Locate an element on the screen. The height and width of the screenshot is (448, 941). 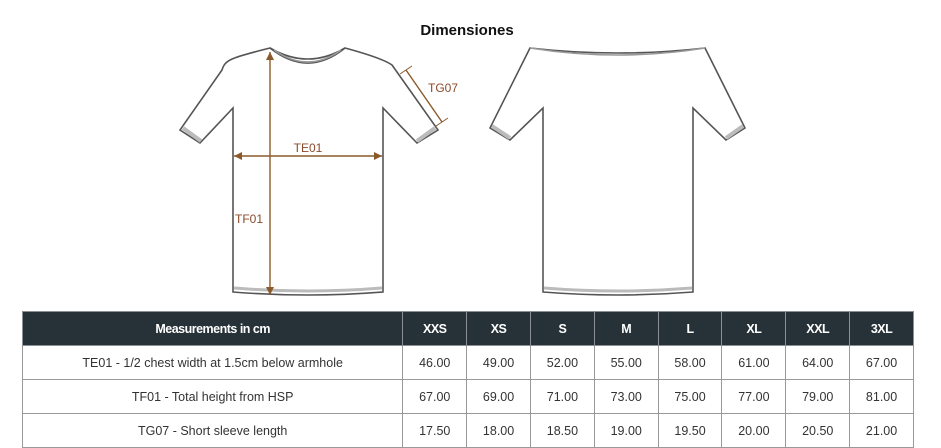
label-tf01: TF01 is located at coordinates (249, 219).